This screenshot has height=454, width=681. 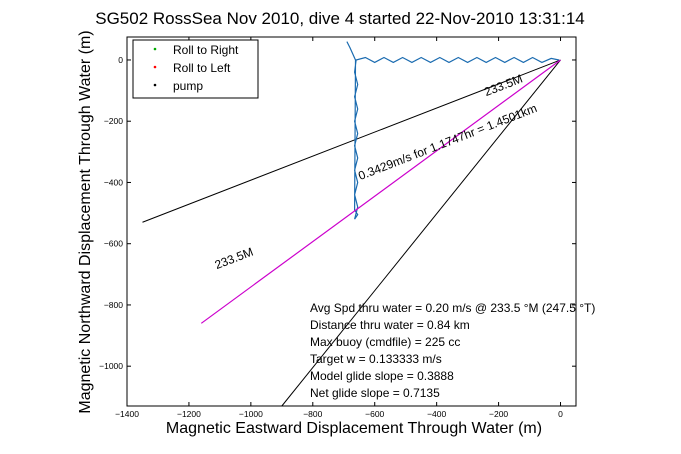 I want to click on info-line: Target w = 0.133333 m/s, so click(x=376, y=359).